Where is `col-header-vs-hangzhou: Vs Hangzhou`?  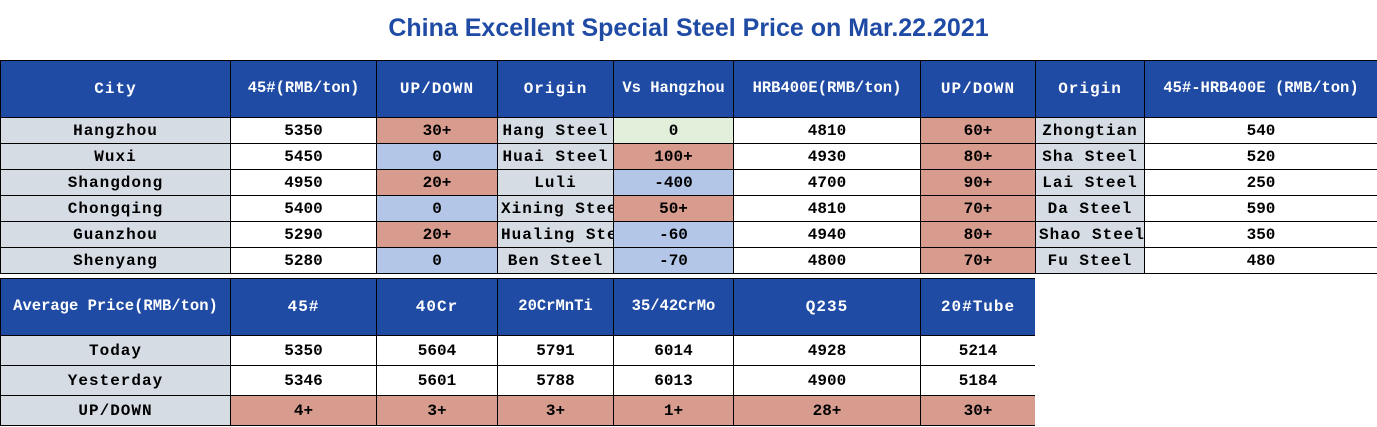 col-header-vs-hangzhou: Vs Hangzhou is located at coordinates (673, 89).